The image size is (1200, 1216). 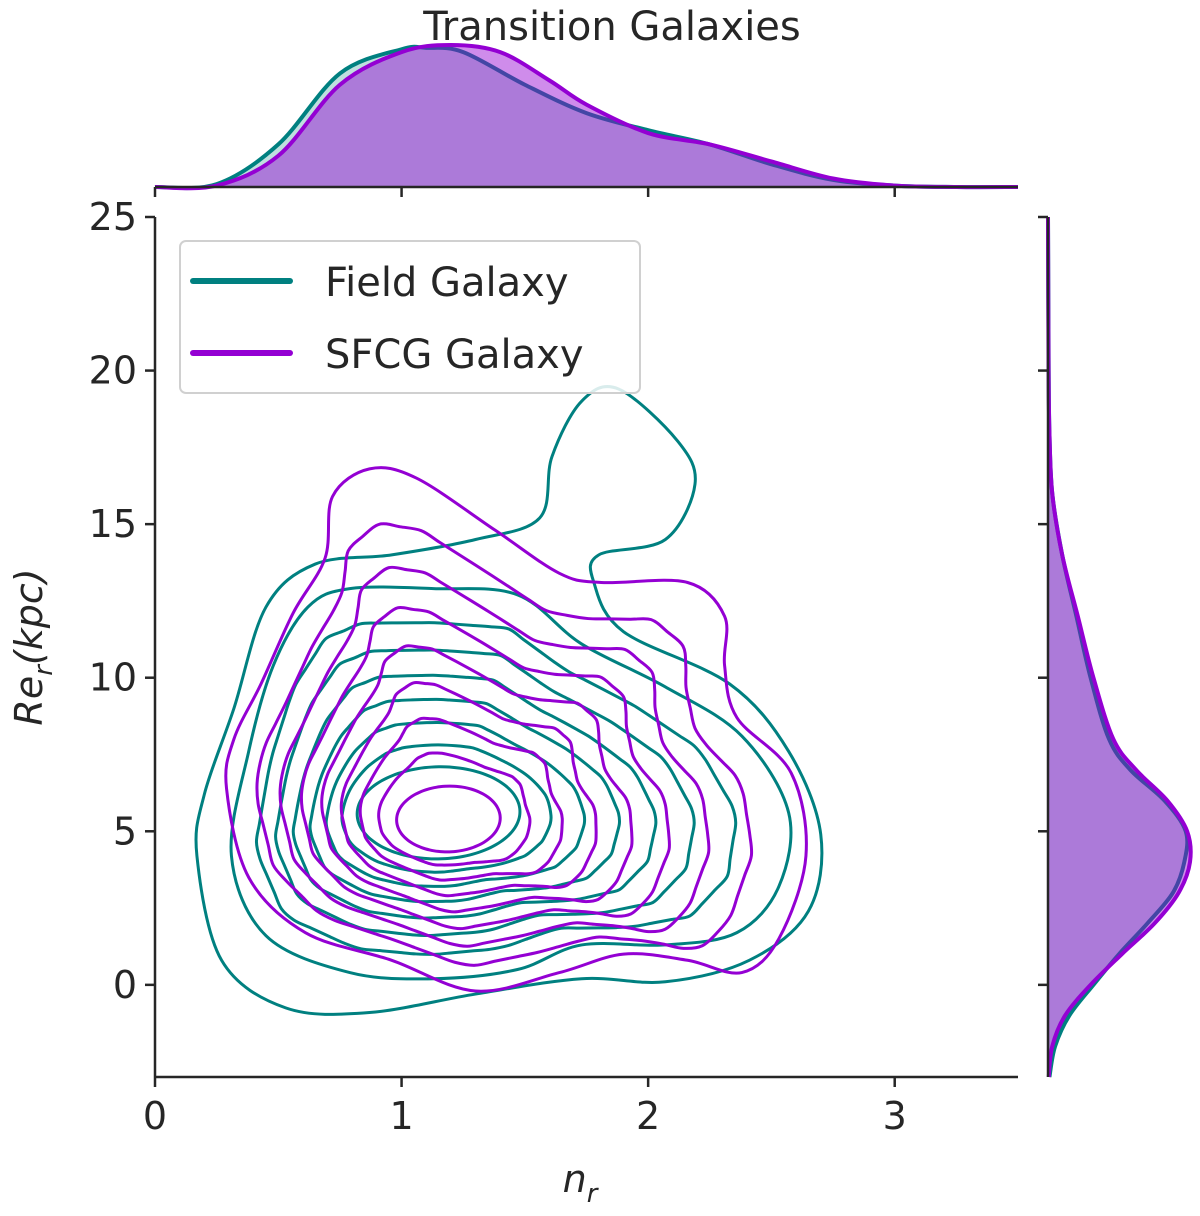 I want to click on x-tick-label: 3, so click(x=895, y=1116).